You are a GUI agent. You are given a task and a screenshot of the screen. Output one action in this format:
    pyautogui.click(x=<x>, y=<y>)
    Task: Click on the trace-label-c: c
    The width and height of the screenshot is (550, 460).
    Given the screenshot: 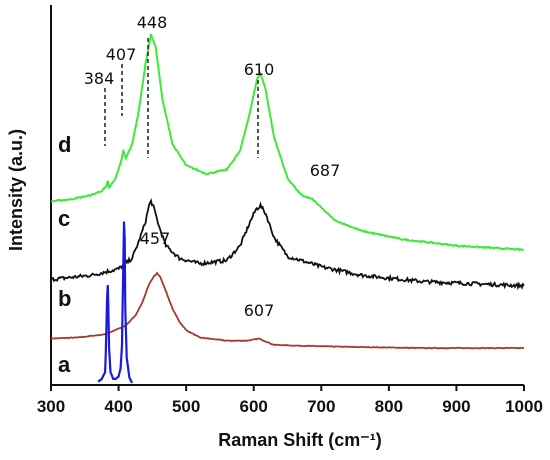 What is the action you would take?
    pyautogui.click(x=64, y=218)
    